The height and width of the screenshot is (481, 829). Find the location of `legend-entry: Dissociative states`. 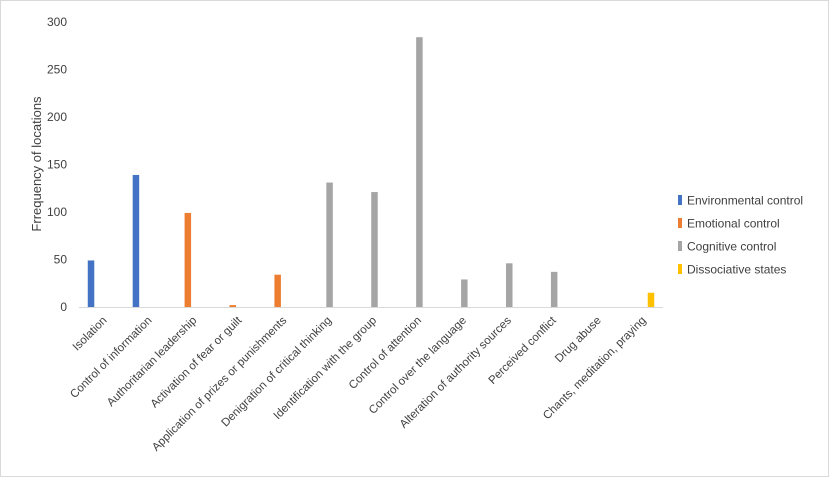

legend-entry: Dissociative states is located at coordinates (736, 270).